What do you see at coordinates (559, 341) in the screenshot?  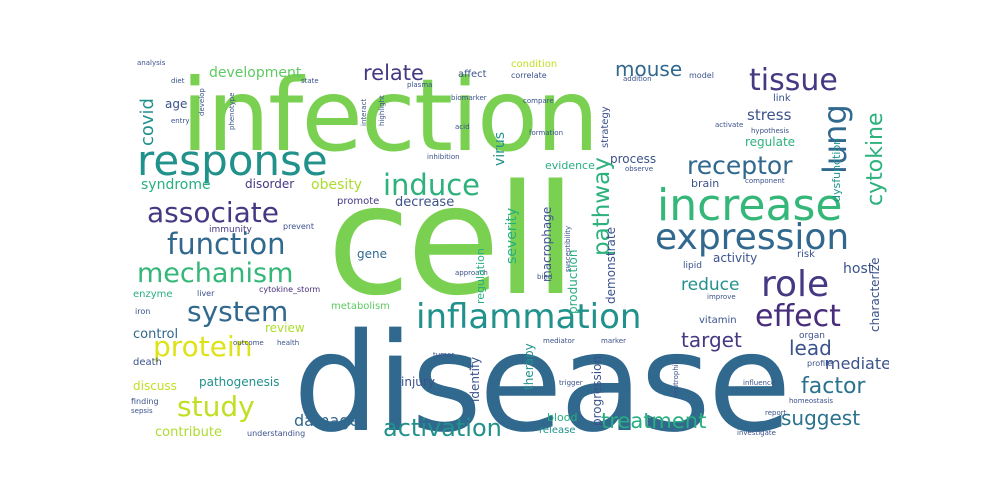 I see `word-mediator: mediator` at bounding box center [559, 341].